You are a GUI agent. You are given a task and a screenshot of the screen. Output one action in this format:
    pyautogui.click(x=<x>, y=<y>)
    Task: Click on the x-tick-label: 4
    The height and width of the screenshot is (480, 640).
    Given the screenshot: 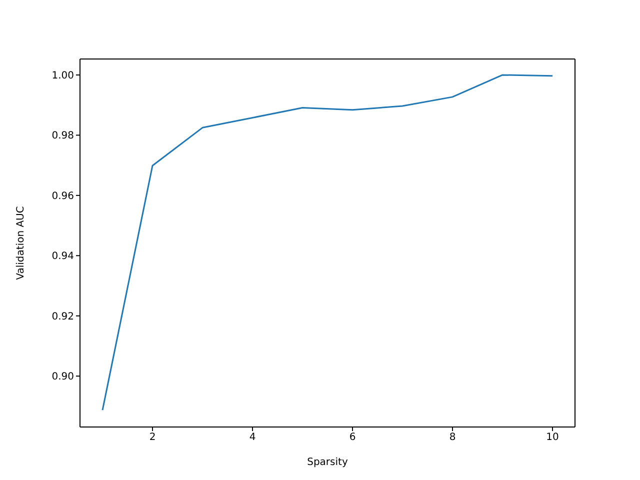 What is the action you would take?
    pyautogui.click(x=252, y=438)
    